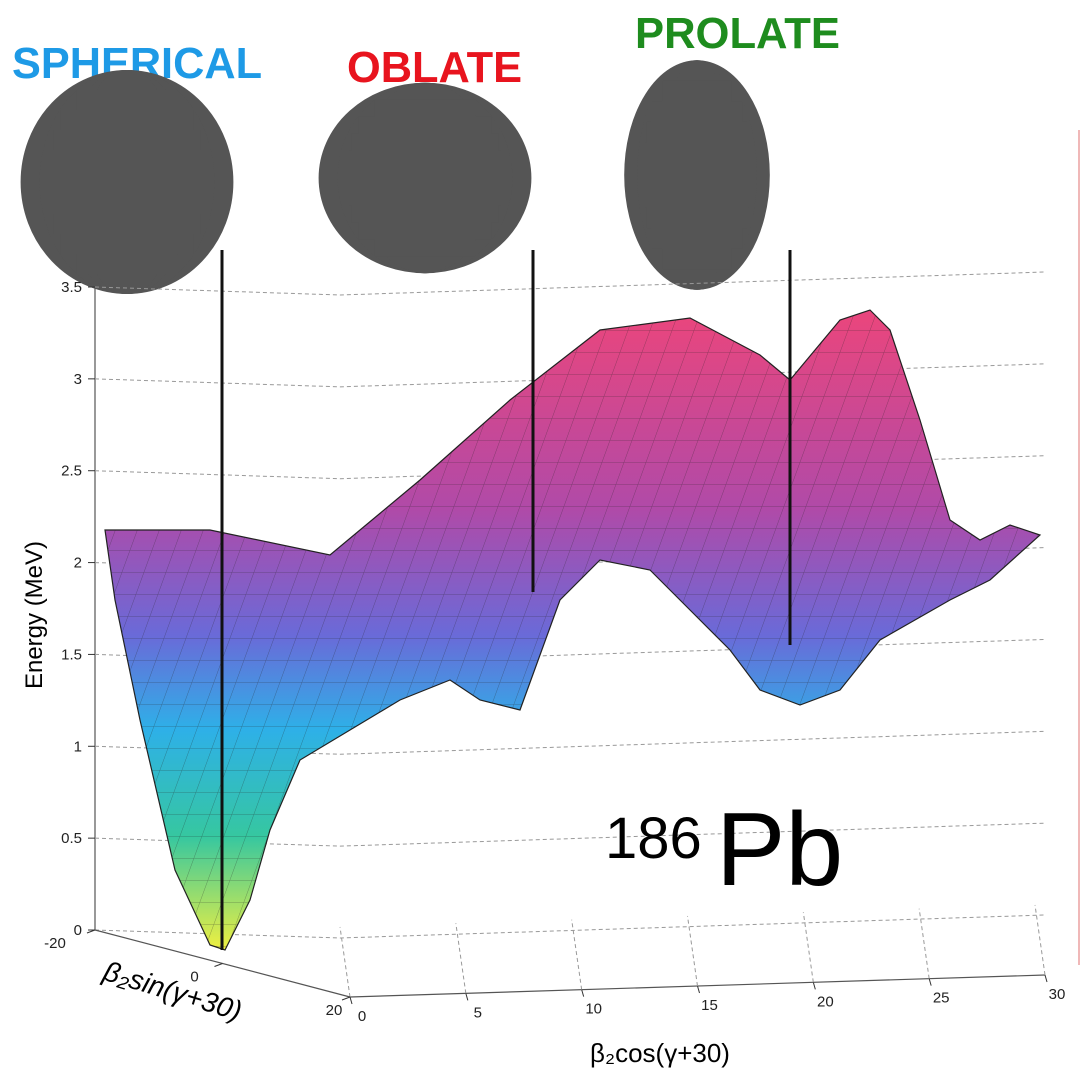  What do you see at coordinates (78, 930) in the screenshot?
I see `z-tick-label: 0` at bounding box center [78, 930].